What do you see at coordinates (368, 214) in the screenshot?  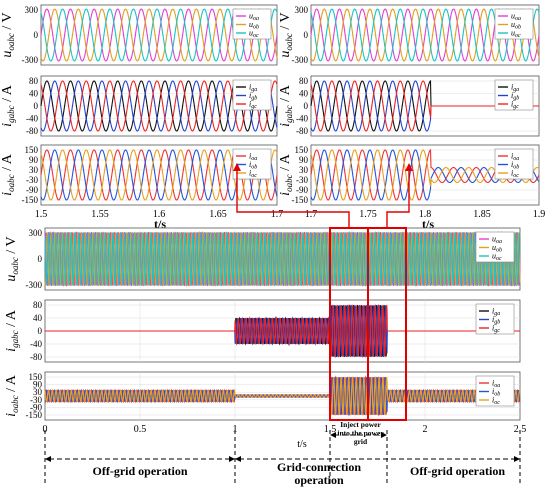 I see `x-tick-label: 1.75` at bounding box center [368, 214].